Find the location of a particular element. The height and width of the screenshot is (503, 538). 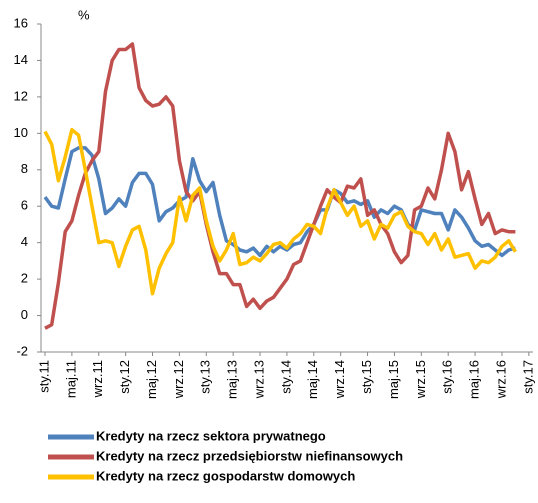

y-tick-label: 14 is located at coordinates (21, 59).